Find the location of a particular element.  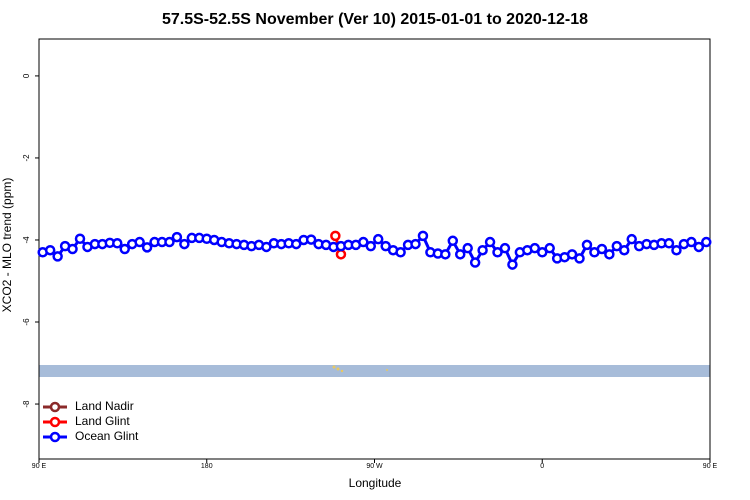

legend-label: Land Nadir is located at coordinates (104, 406).